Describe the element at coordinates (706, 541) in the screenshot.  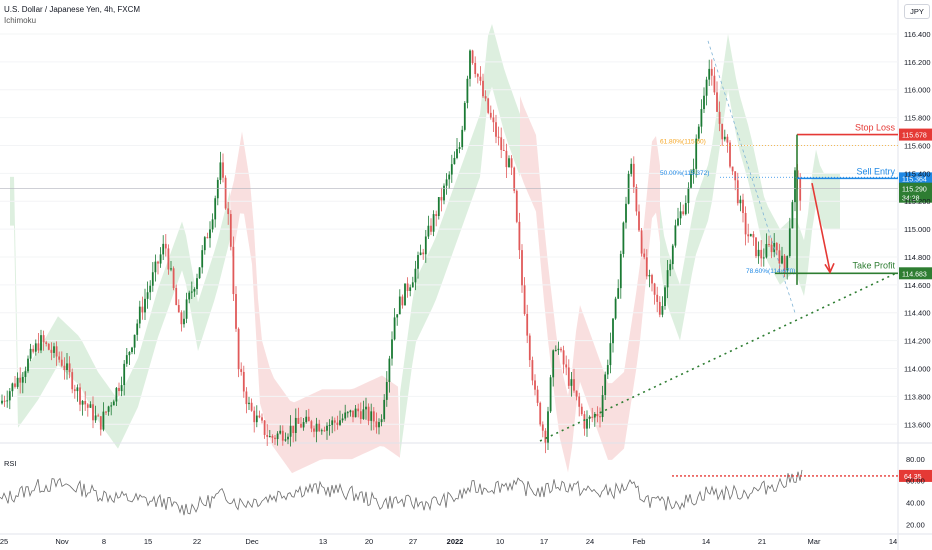
I see `time-tick-label: 14` at that location.